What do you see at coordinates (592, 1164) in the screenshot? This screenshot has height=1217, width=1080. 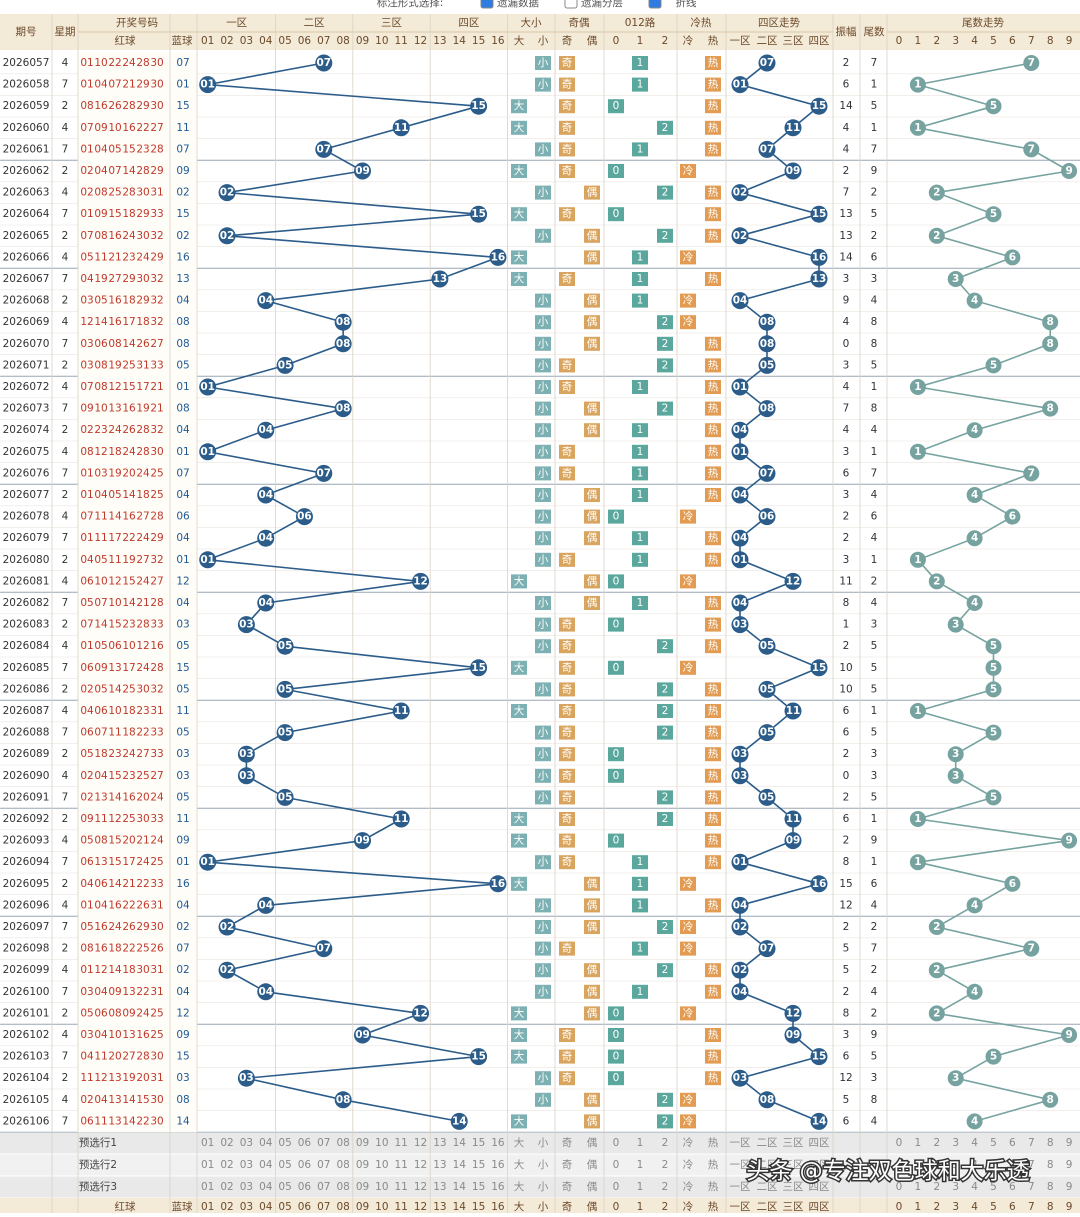 I see `footer-cell: 偶` at bounding box center [592, 1164].